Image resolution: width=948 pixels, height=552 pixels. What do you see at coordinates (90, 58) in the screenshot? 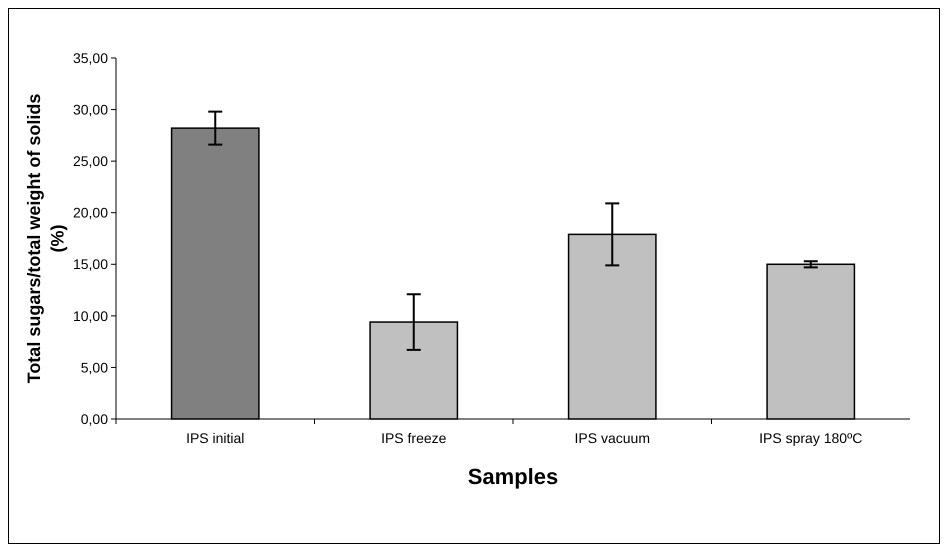
I see `y-tick-label: 35,00` at bounding box center [90, 58].